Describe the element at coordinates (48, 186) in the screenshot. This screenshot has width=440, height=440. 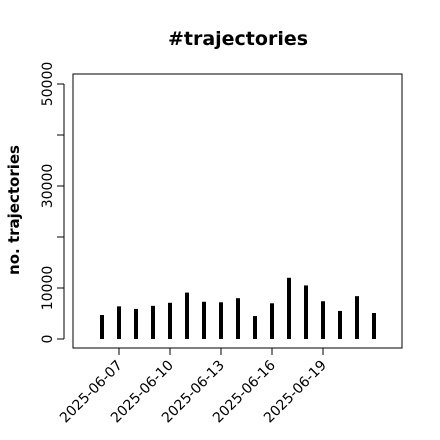
I see `y-tick-label: 30000` at that location.